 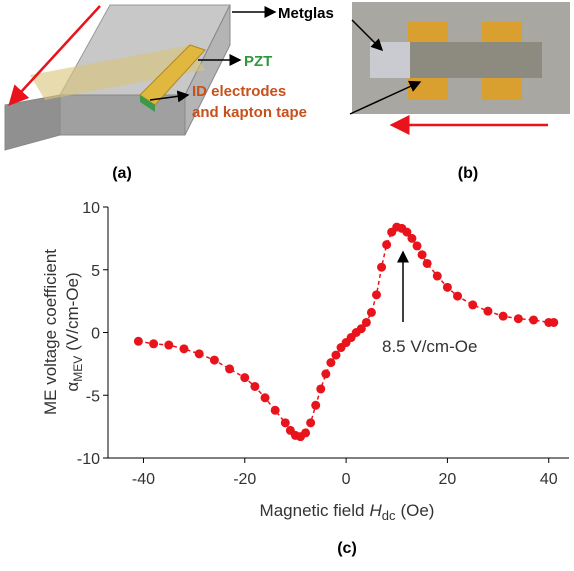 What do you see at coordinates (91, 208) in the screenshot?
I see `y-tick-label: 10` at bounding box center [91, 208].